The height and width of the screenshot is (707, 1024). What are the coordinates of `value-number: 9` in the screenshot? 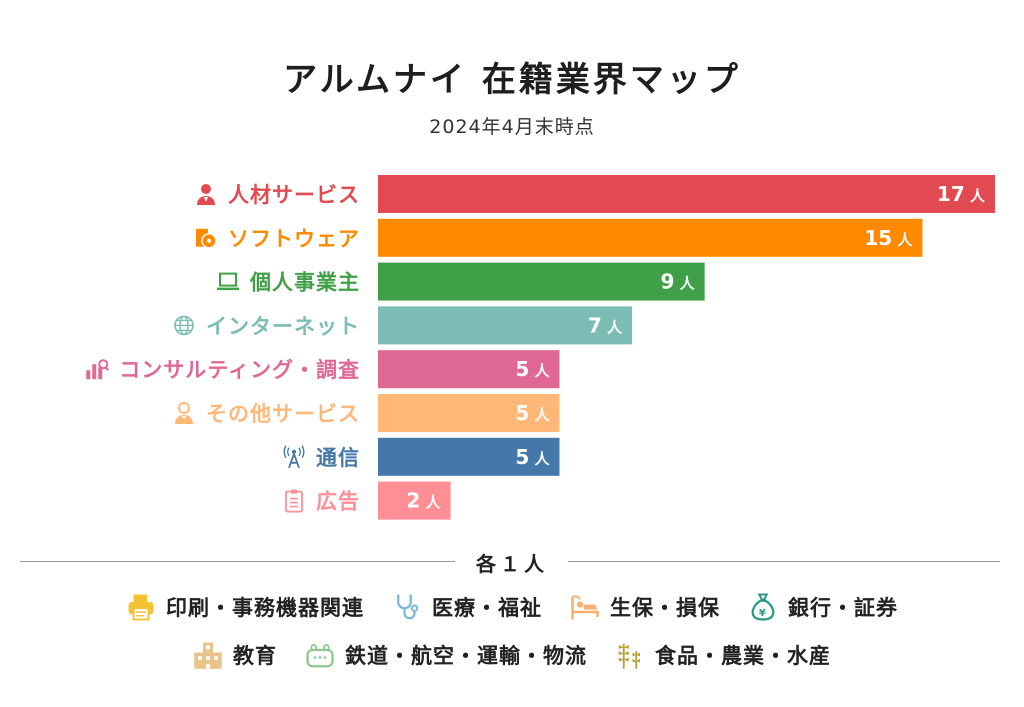 It's located at (667, 282).